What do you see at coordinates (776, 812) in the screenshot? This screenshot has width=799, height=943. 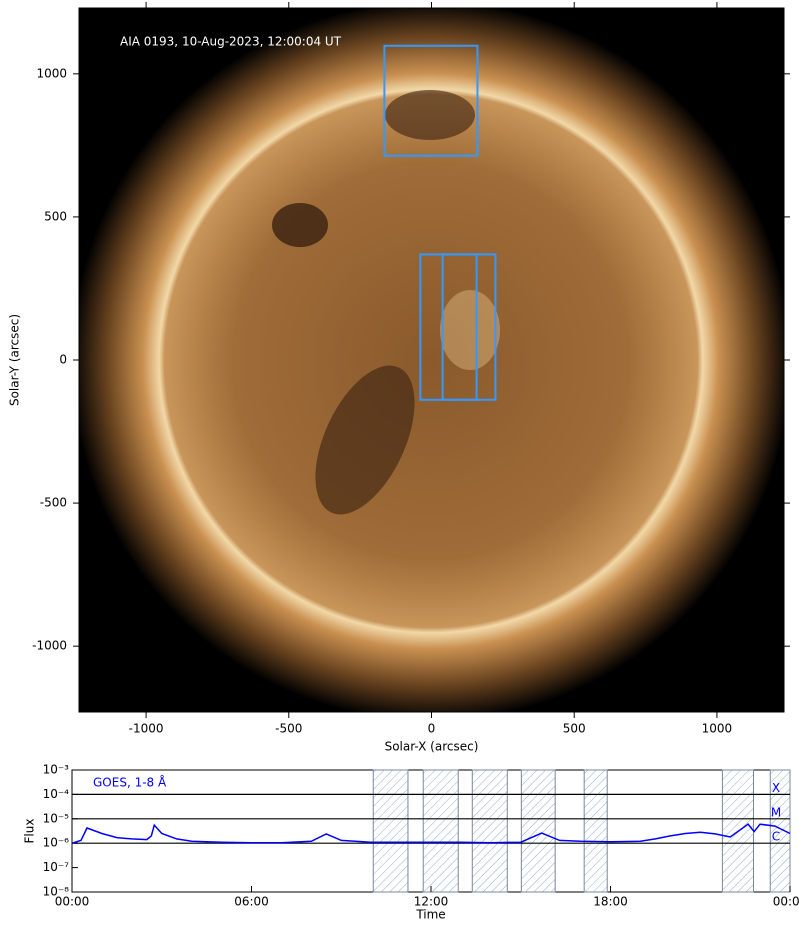 I see `threshold-label: M` at bounding box center [776, 812].